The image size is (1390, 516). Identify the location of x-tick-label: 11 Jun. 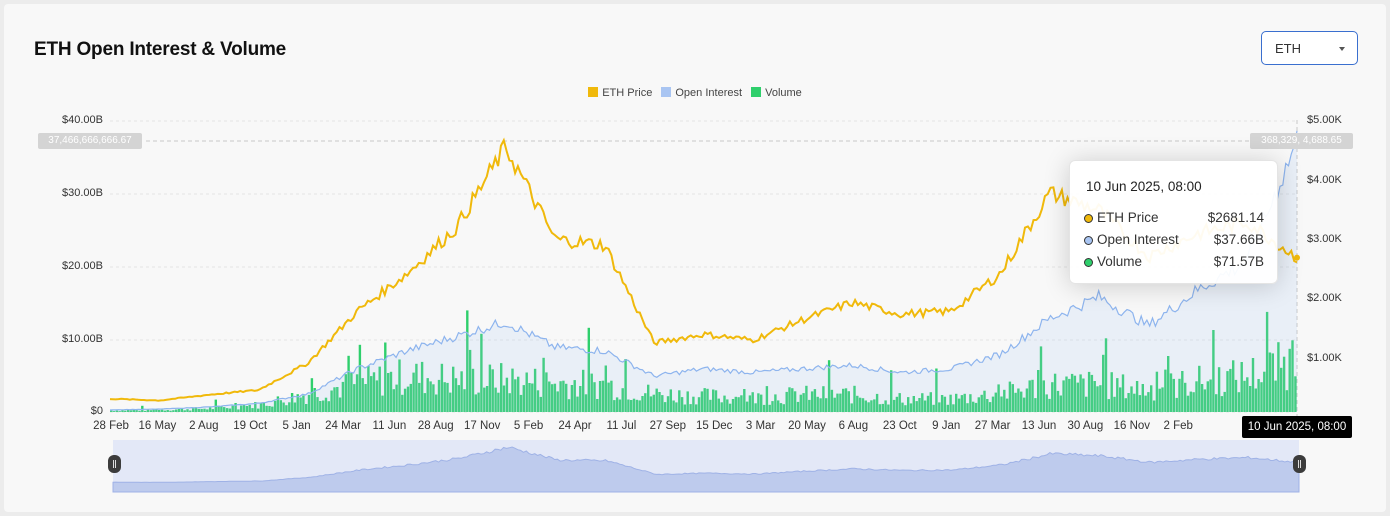
(389, 426).